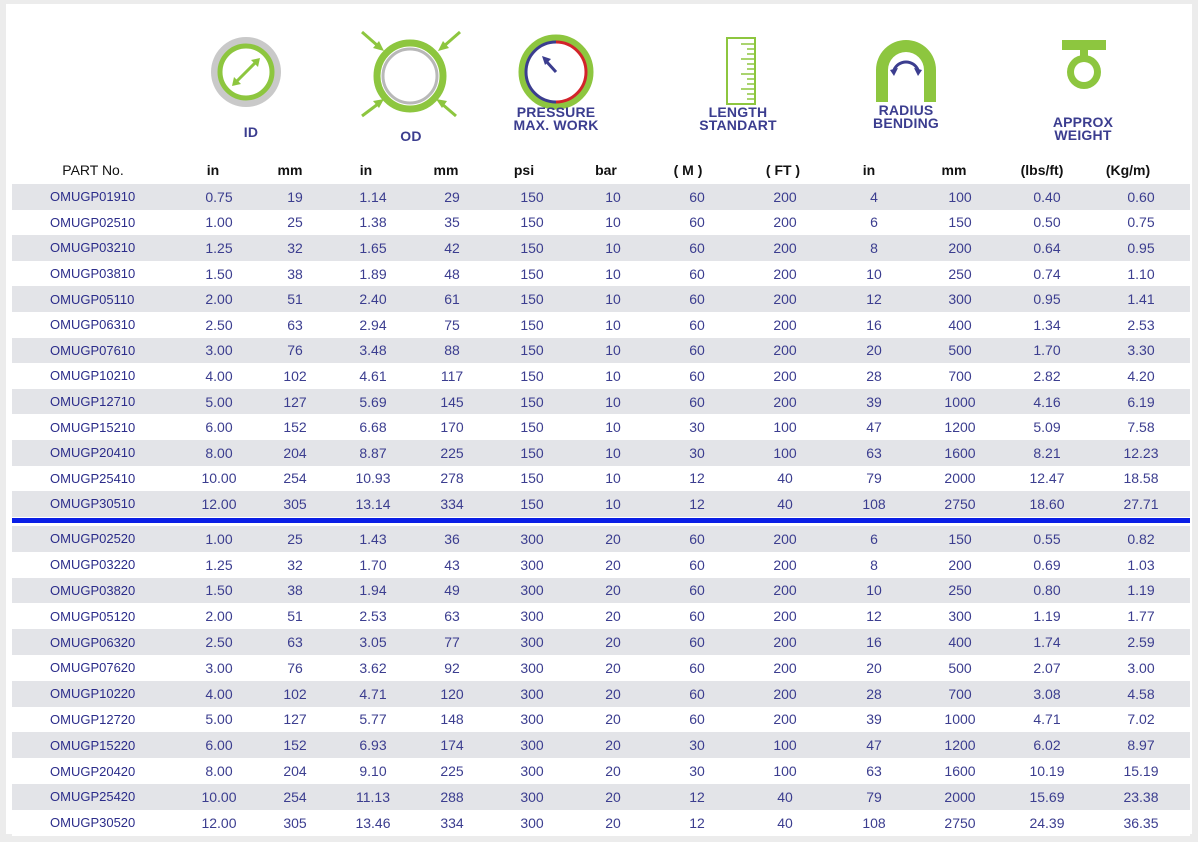 The width and height of the screenshot is (1198, 842). Describe the element at coordinates (373, 796) in the screenshot. I see `od-in-cell: 11.13` at that location.